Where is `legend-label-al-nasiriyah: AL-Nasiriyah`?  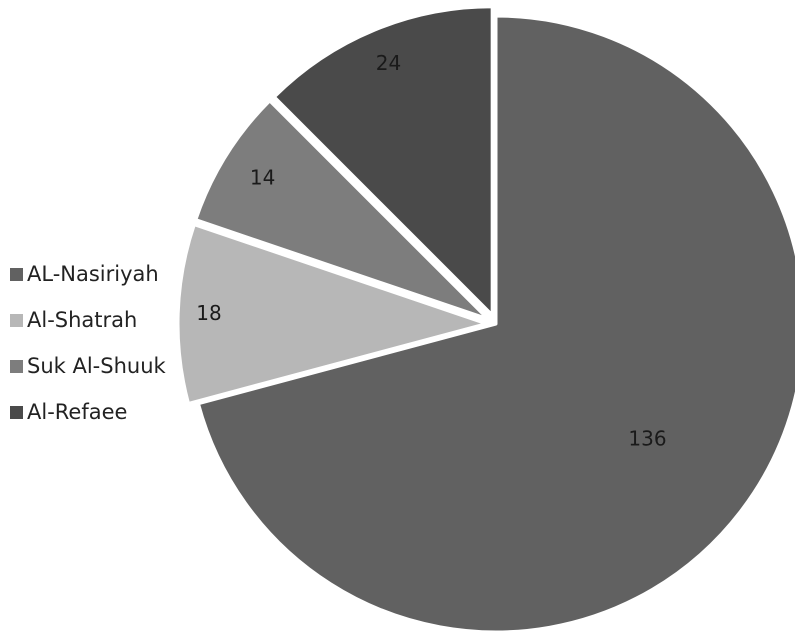 legend-label-al-nasiriyah: AL-Nasiriyah is located at coordinates (93, 274).